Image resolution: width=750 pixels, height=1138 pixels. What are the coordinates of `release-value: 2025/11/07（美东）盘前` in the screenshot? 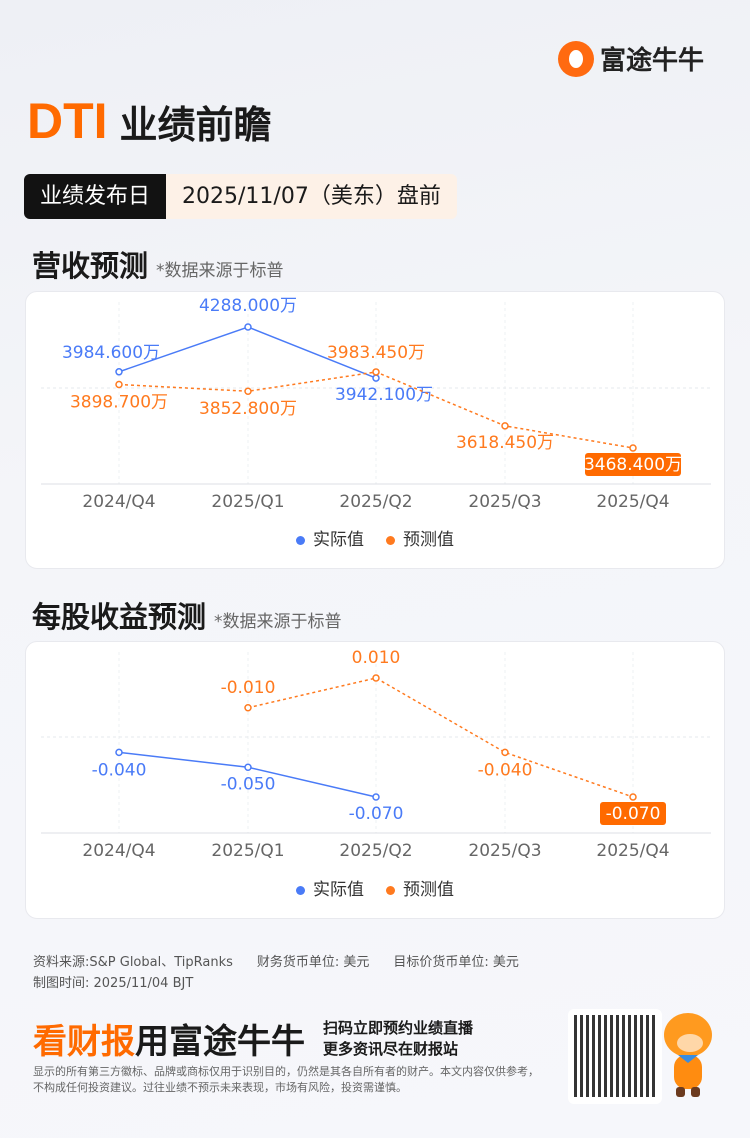 It's located at (311, 196).